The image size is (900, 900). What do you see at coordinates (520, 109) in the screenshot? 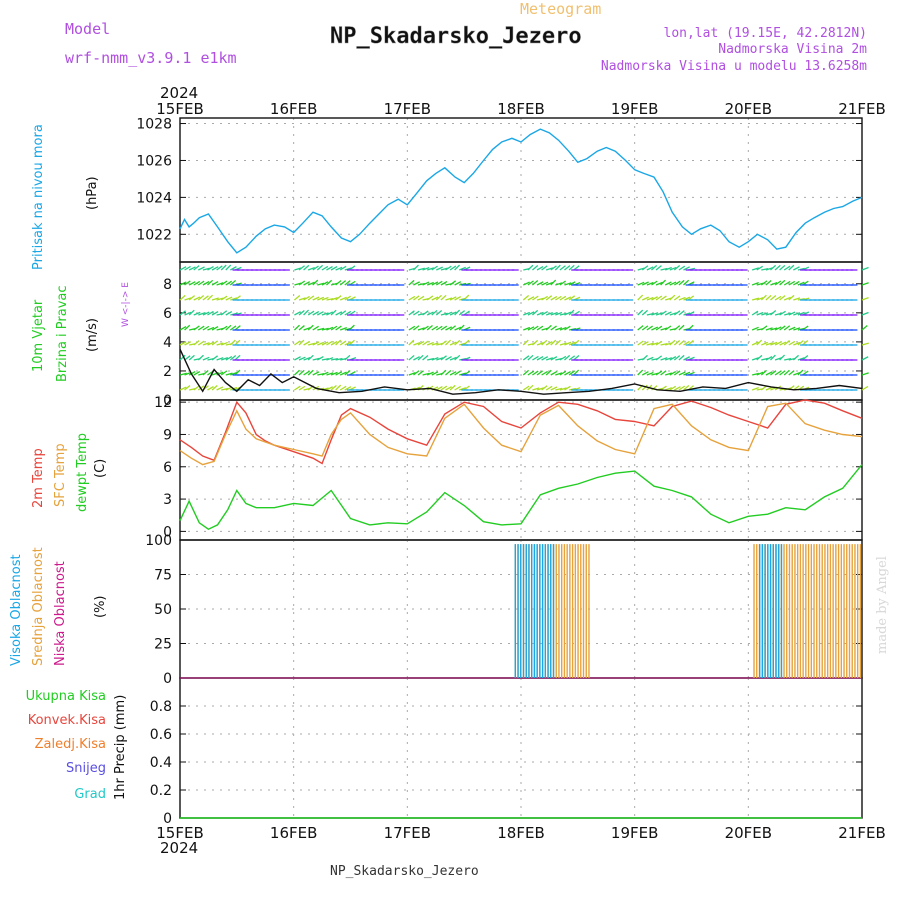
I see `top-tick-label: 18FEB` at bounding box center [520, 109].